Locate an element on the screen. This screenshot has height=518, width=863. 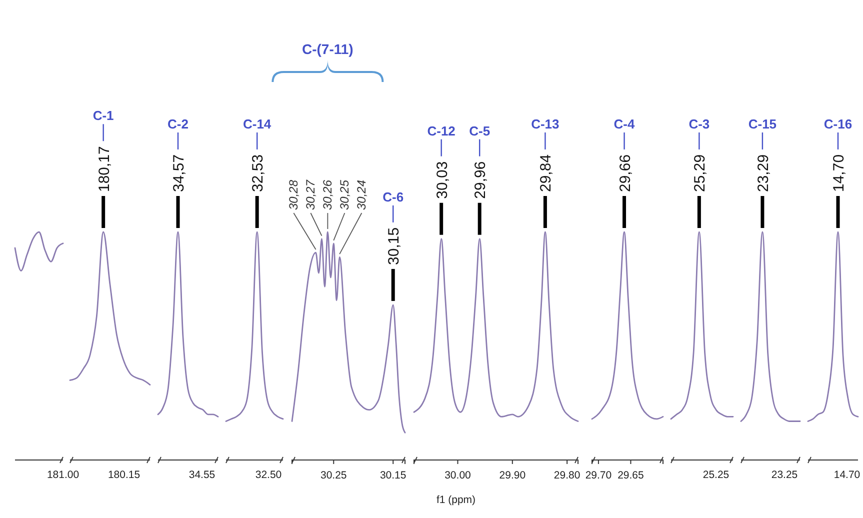
annotation: 30,03 is located at coordinates (442, 180).